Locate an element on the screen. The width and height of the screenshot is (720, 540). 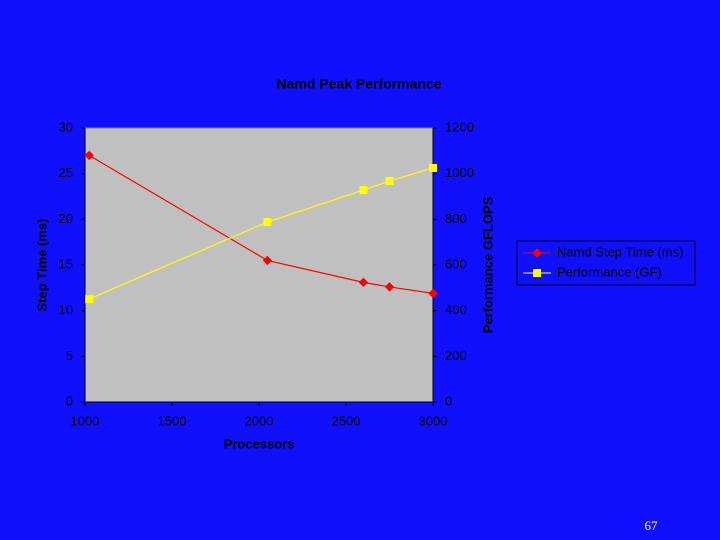
y2-tick-label: 800 is located at coordinates (456, 218).